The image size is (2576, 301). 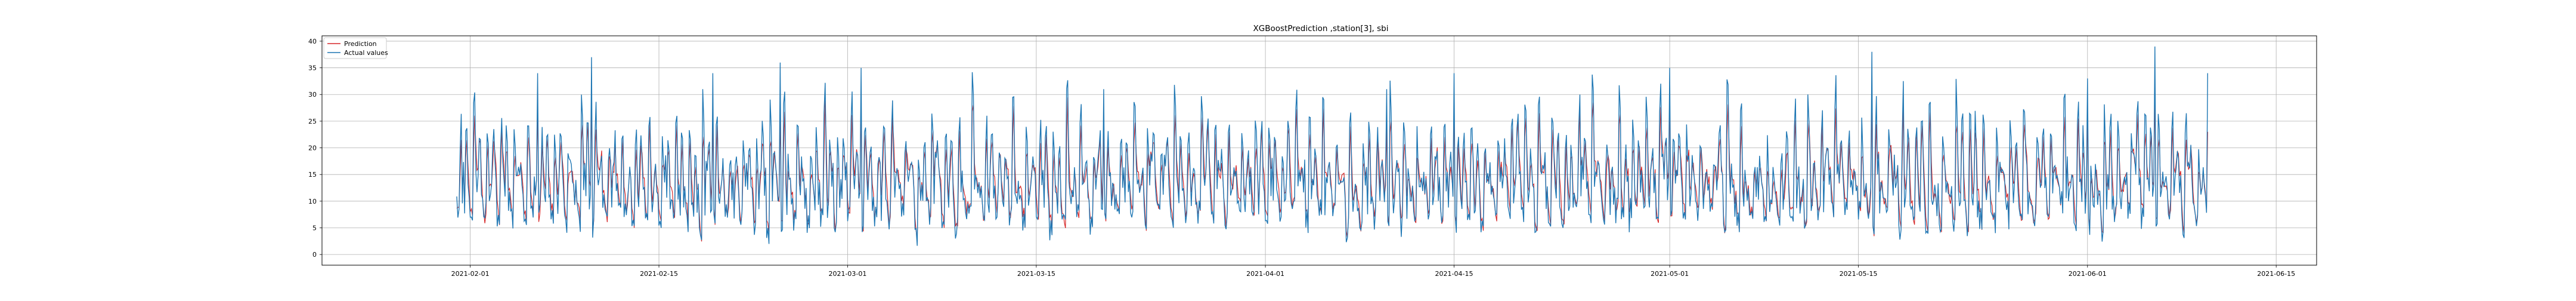 What do you see at coordinates (470, 274) in the screenshot?
I see `x-tick-label: 2021-02-01` at bounding box center [470, 274].